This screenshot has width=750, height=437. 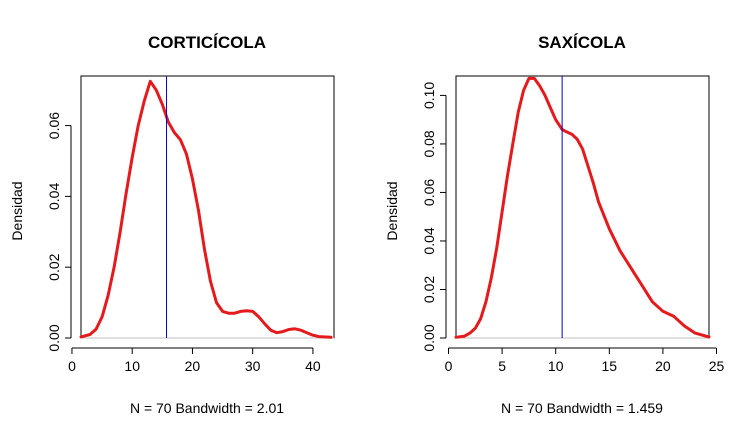 What do you see at coordinates (582, 42) in the screenshot?
I see `chart-title: SAXÍCOLA` at bounding box center [582, 42].